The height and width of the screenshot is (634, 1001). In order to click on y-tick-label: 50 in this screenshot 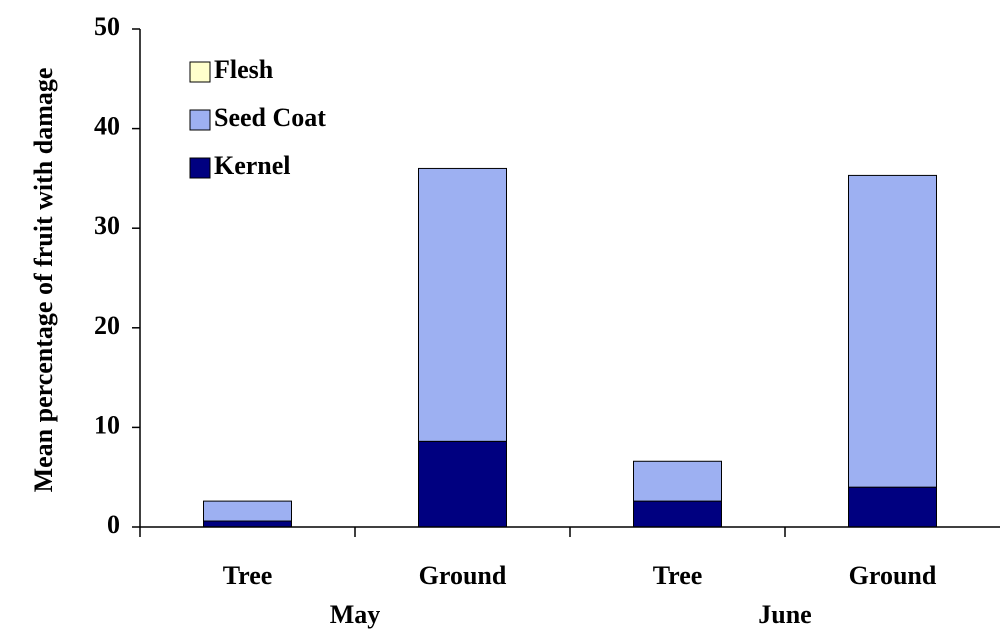, I will do `click(107, 26)`.